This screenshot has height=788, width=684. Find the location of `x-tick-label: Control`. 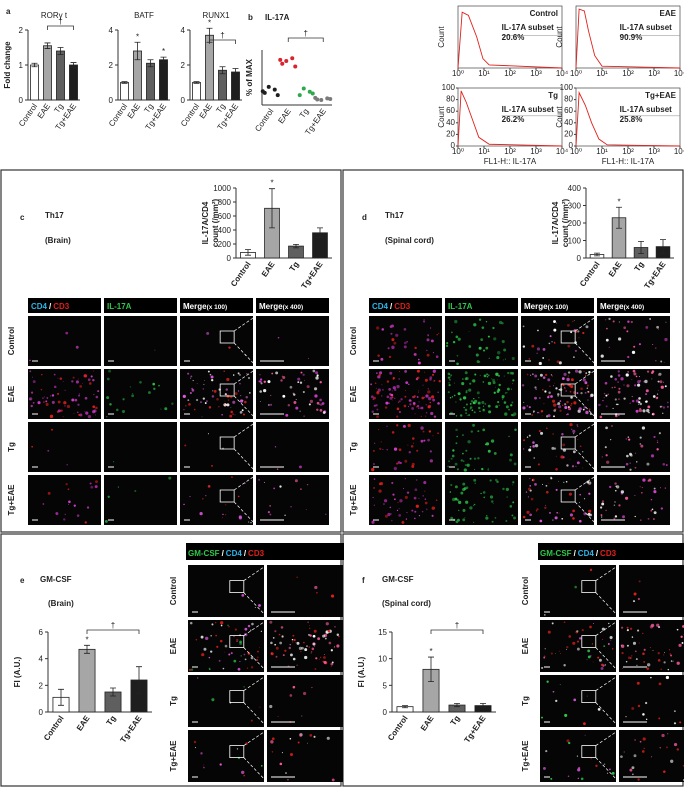

x-tick-label: Control is located at coordinates (54, 728).